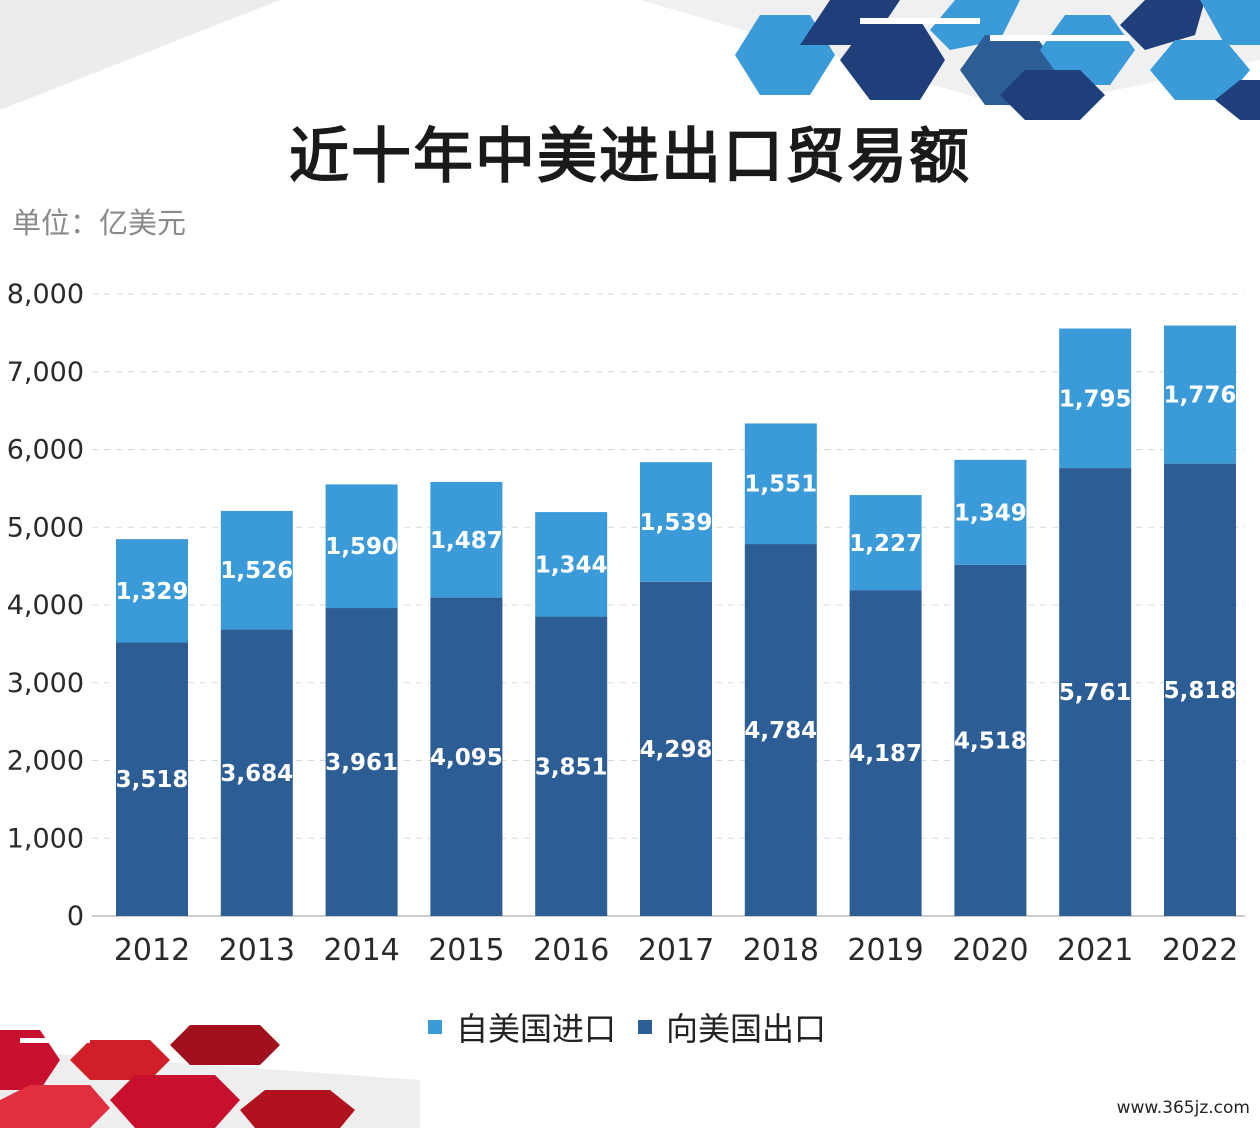  Describe the element at coordinates (630, 157) in the screenshot. I see `chart-title: 近十年中美进出口贸易额` at that location.